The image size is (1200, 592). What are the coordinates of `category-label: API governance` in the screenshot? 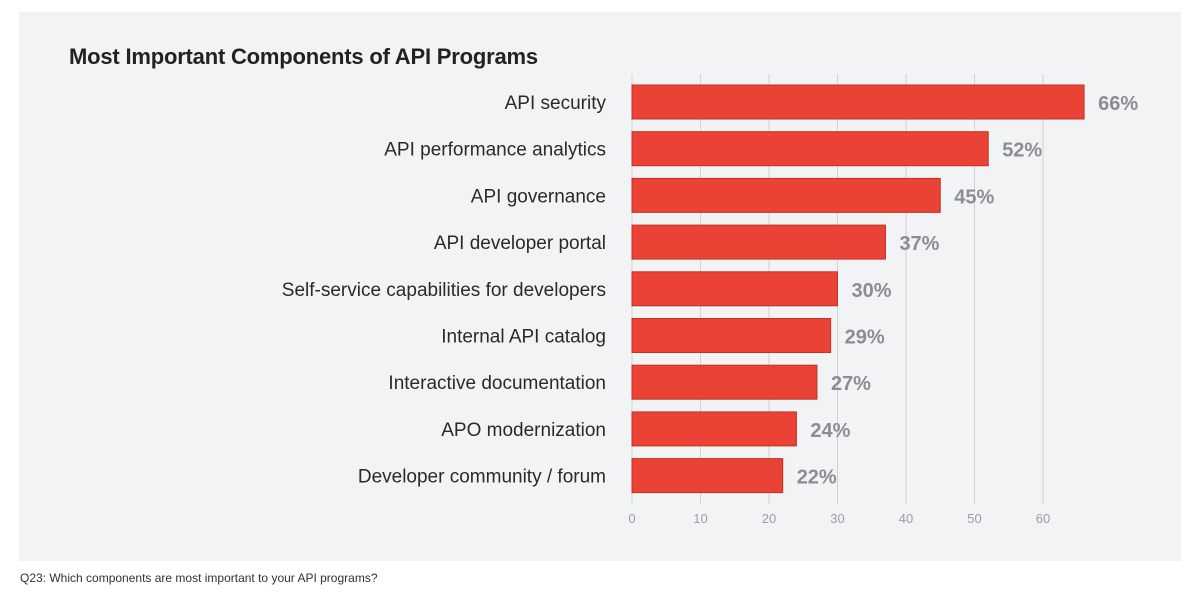 It's located at (538, 196).